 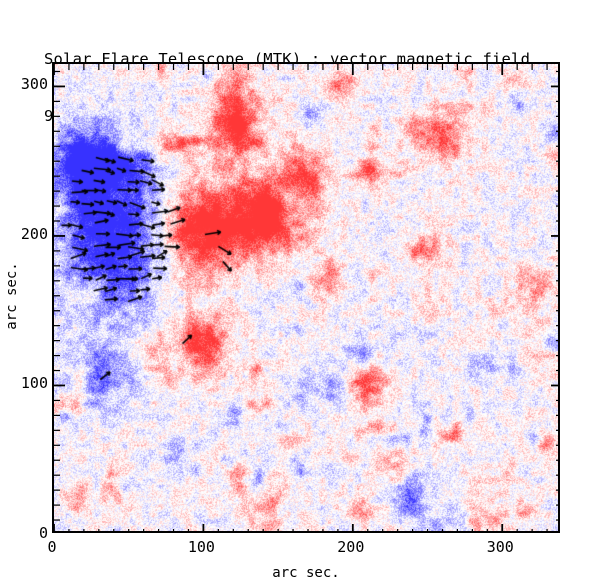 I want to click on x-axis-title: arc sec., so click(x=306, y=573).